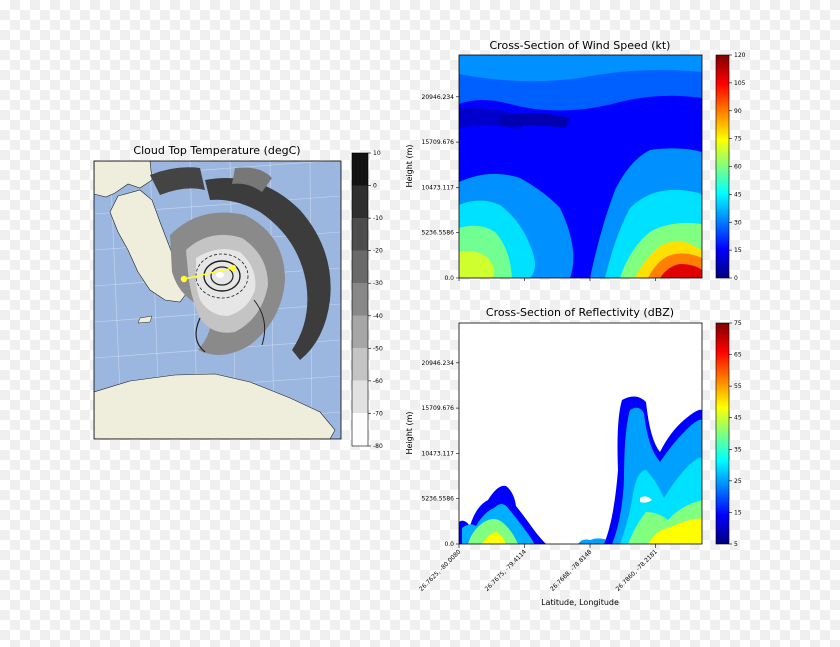  I want to click on wind-ytick-label: 20946.234, so click(438, 97).